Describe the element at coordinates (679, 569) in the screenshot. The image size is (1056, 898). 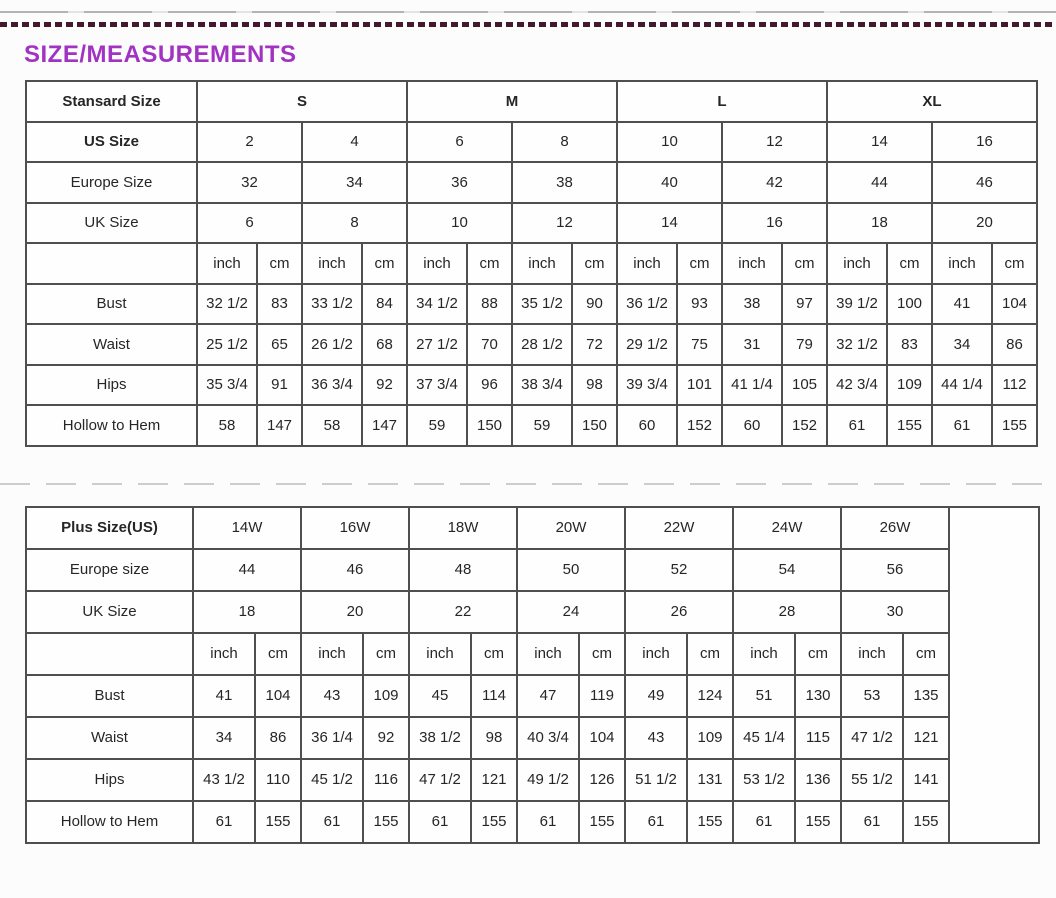
I see `table-cell: 52` at that location.